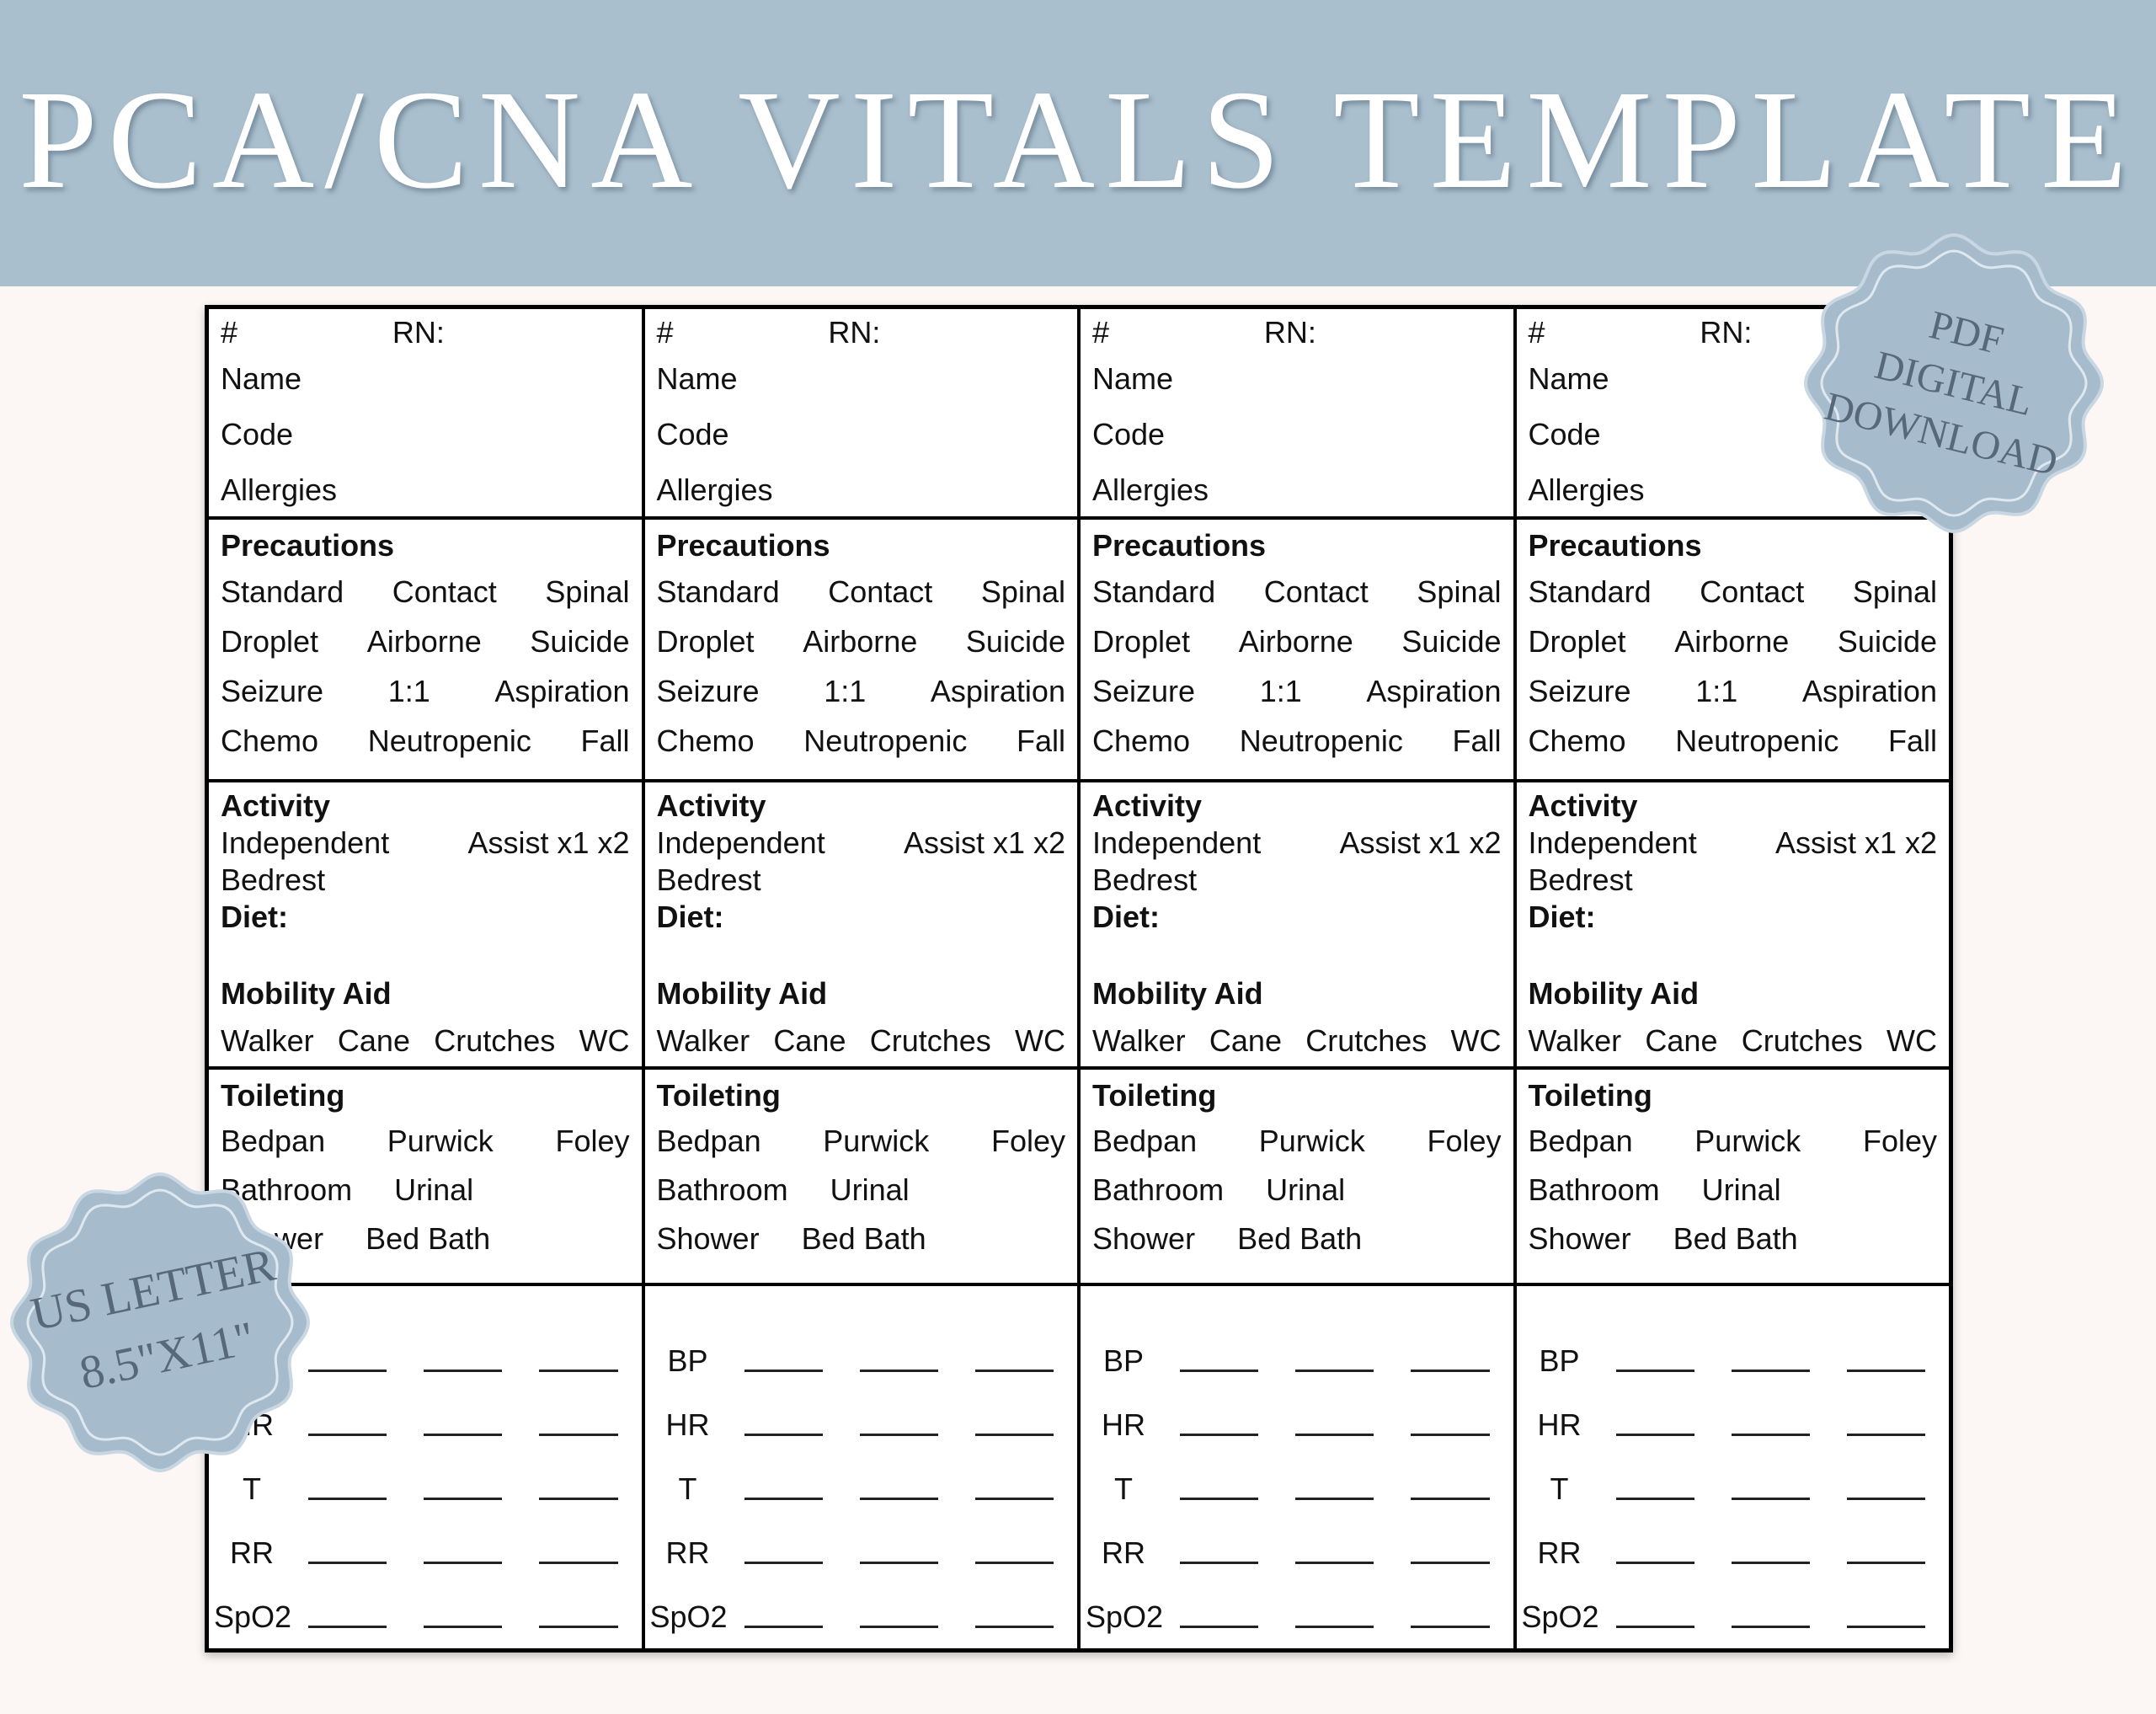  I want to click on option-row: Droplet Airborne Suicide, so click(1297, 641).